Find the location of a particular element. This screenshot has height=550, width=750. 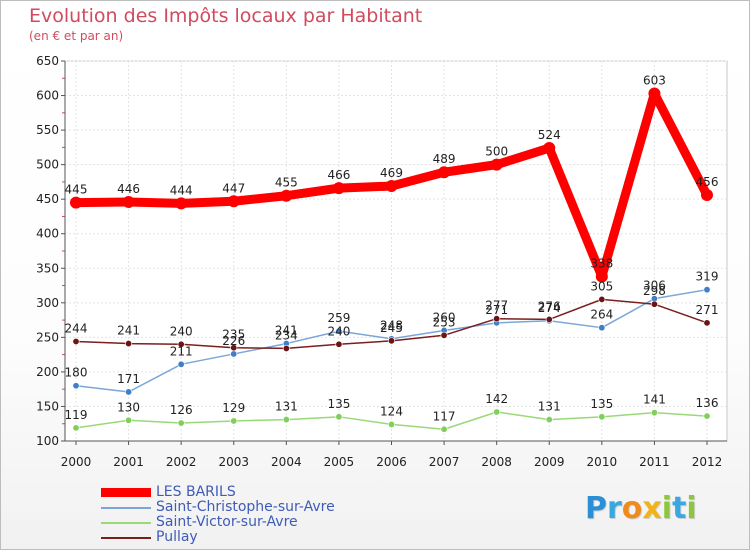

data-label: 524 is located at coordinates (549, 135).